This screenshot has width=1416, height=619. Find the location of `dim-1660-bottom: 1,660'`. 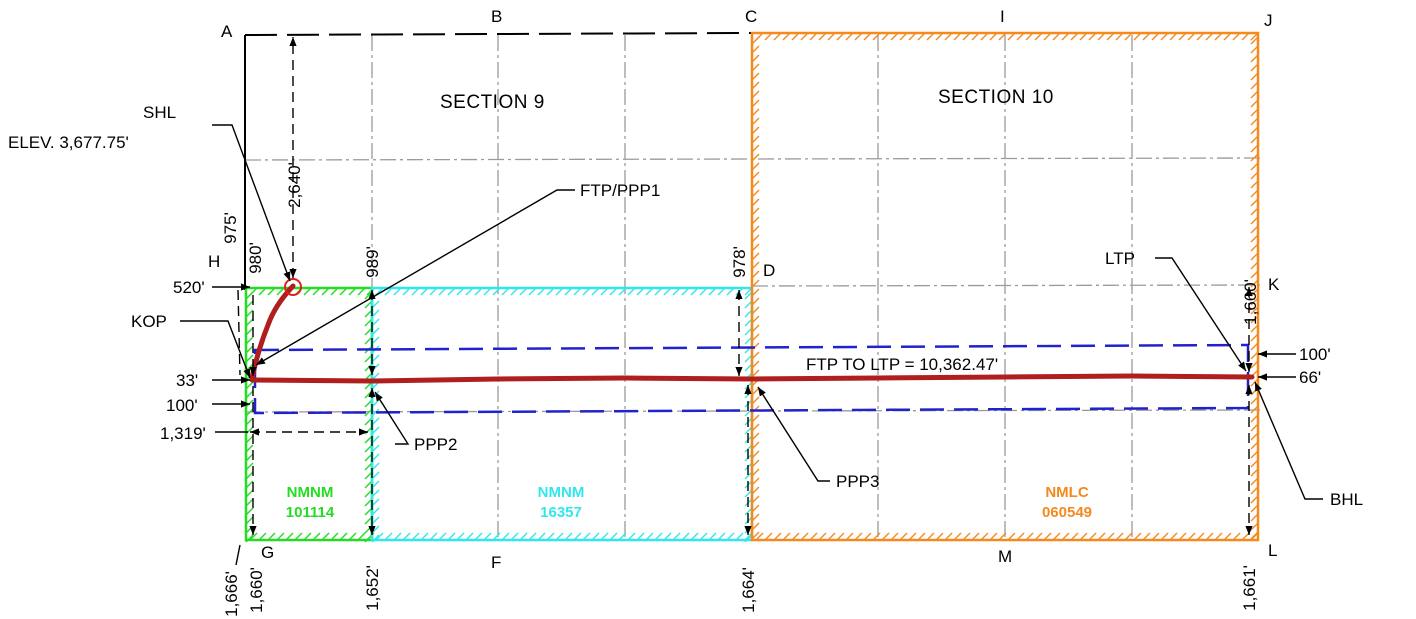

dim-1660-bottom: 1,660' is located at coordinates (256, 590).